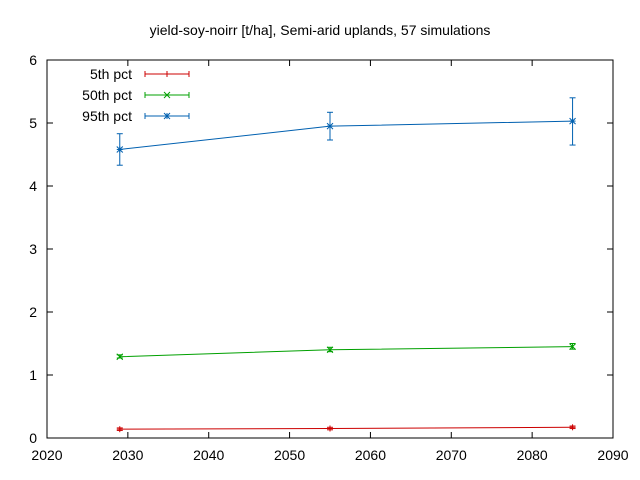 This screenshot has width=640, height=480. I want to click on y-tick-label: 0, so click(33, 438).